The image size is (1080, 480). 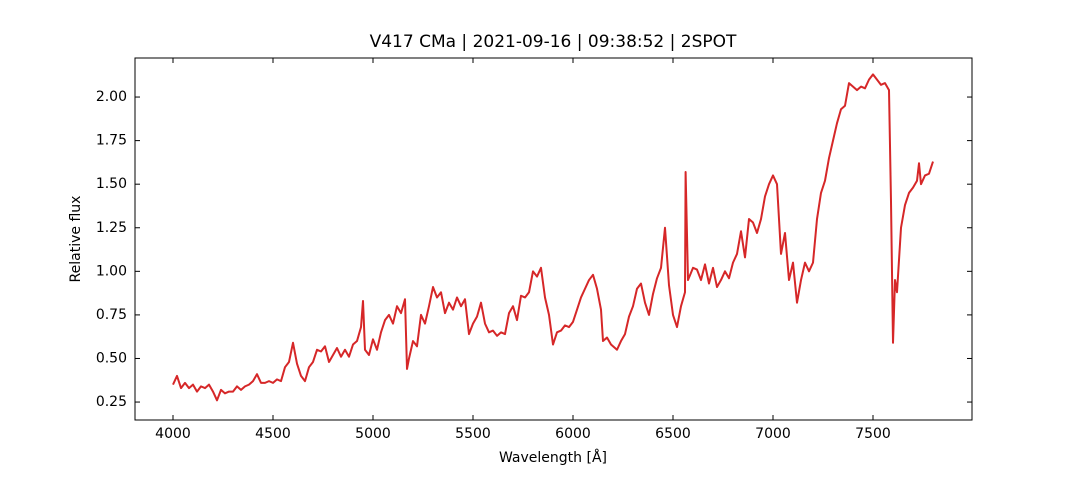 What do you see at coordinates (173, 434) in the screenshot?
I see `x-tick-label: 4000` at bounding box center [173, 434].